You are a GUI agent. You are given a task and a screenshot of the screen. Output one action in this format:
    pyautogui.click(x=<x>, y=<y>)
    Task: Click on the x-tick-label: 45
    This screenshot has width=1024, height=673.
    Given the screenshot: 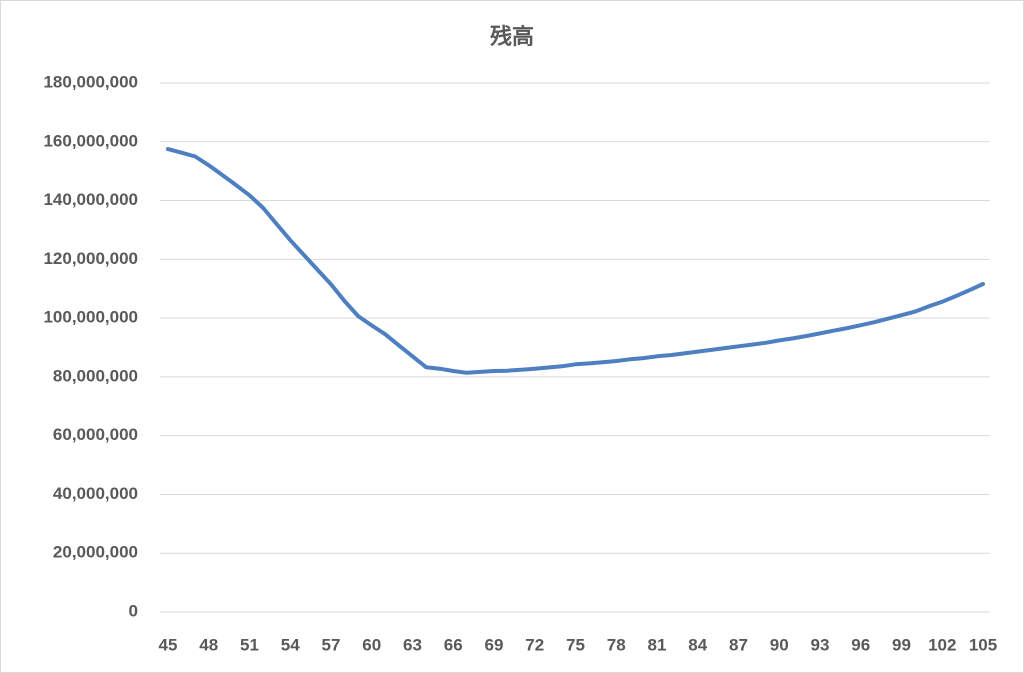 What is the action you would take?
    pyautogui.click(x=168, y=644)
    